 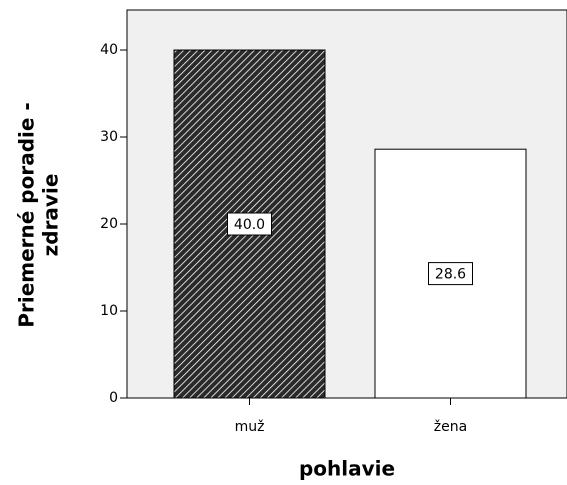 I want to click on x-tick-label: žena, so click(x=450, y=427).